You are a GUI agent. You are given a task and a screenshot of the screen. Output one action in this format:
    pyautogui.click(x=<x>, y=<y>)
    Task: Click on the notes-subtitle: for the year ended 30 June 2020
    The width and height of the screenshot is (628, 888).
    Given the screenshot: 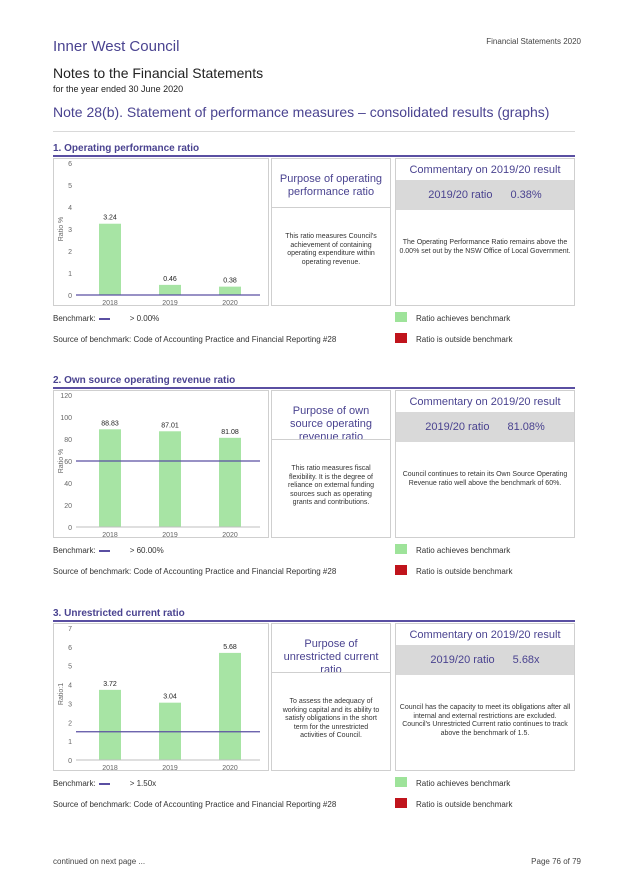 What is the action you would take?
    pyautogui.click(x=118, y=89)
    